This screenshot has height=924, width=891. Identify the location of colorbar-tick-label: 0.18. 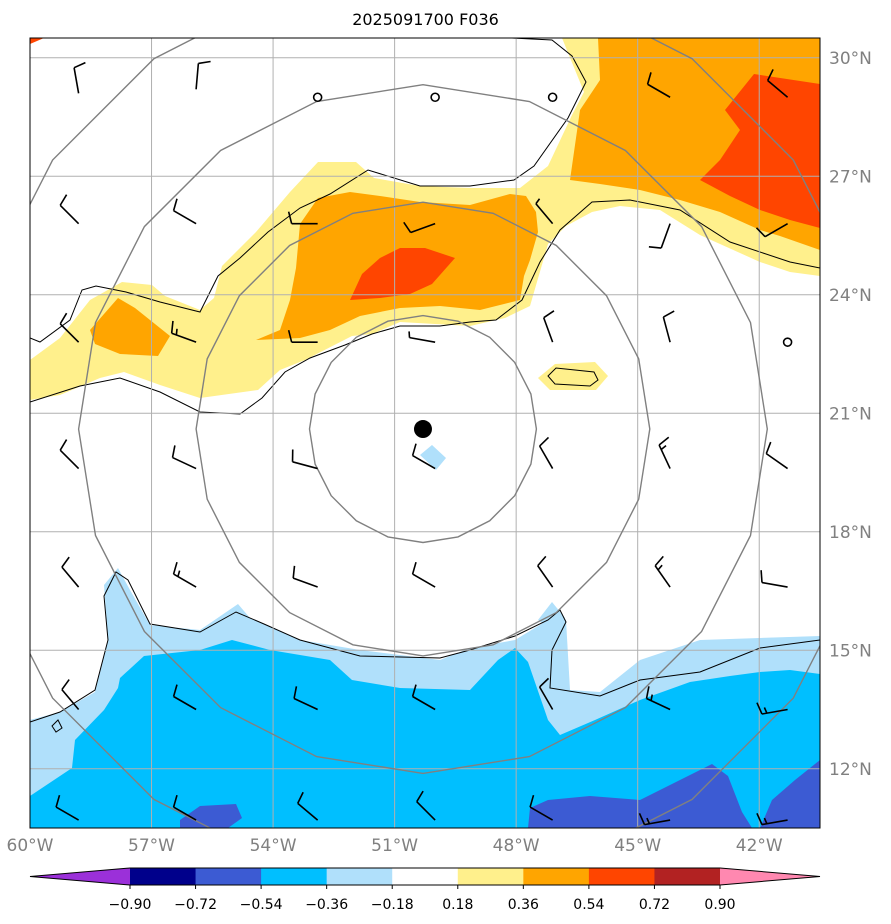
(457, 905).